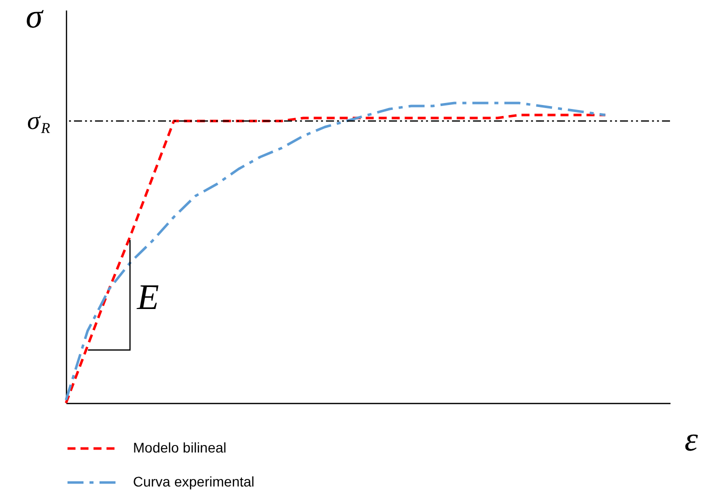 The image size is (709, 499). Describe the element at coordinates (179, 448) in the screenshot. I see `legend-label: Modelo bilineal` at that location.